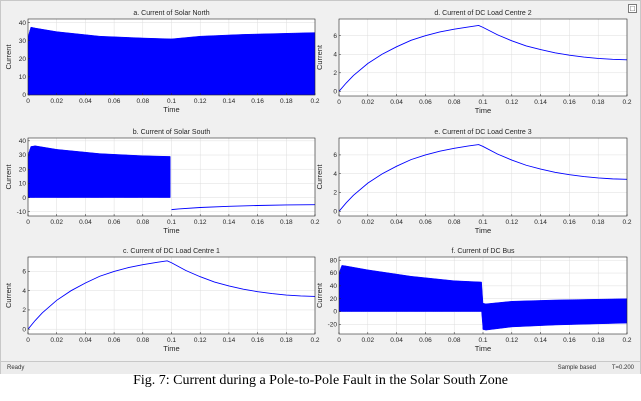  What do you see at coordinates (632, 8) in the screenshot?
I see `dock-icon: □` at bounding box center [632, 8].